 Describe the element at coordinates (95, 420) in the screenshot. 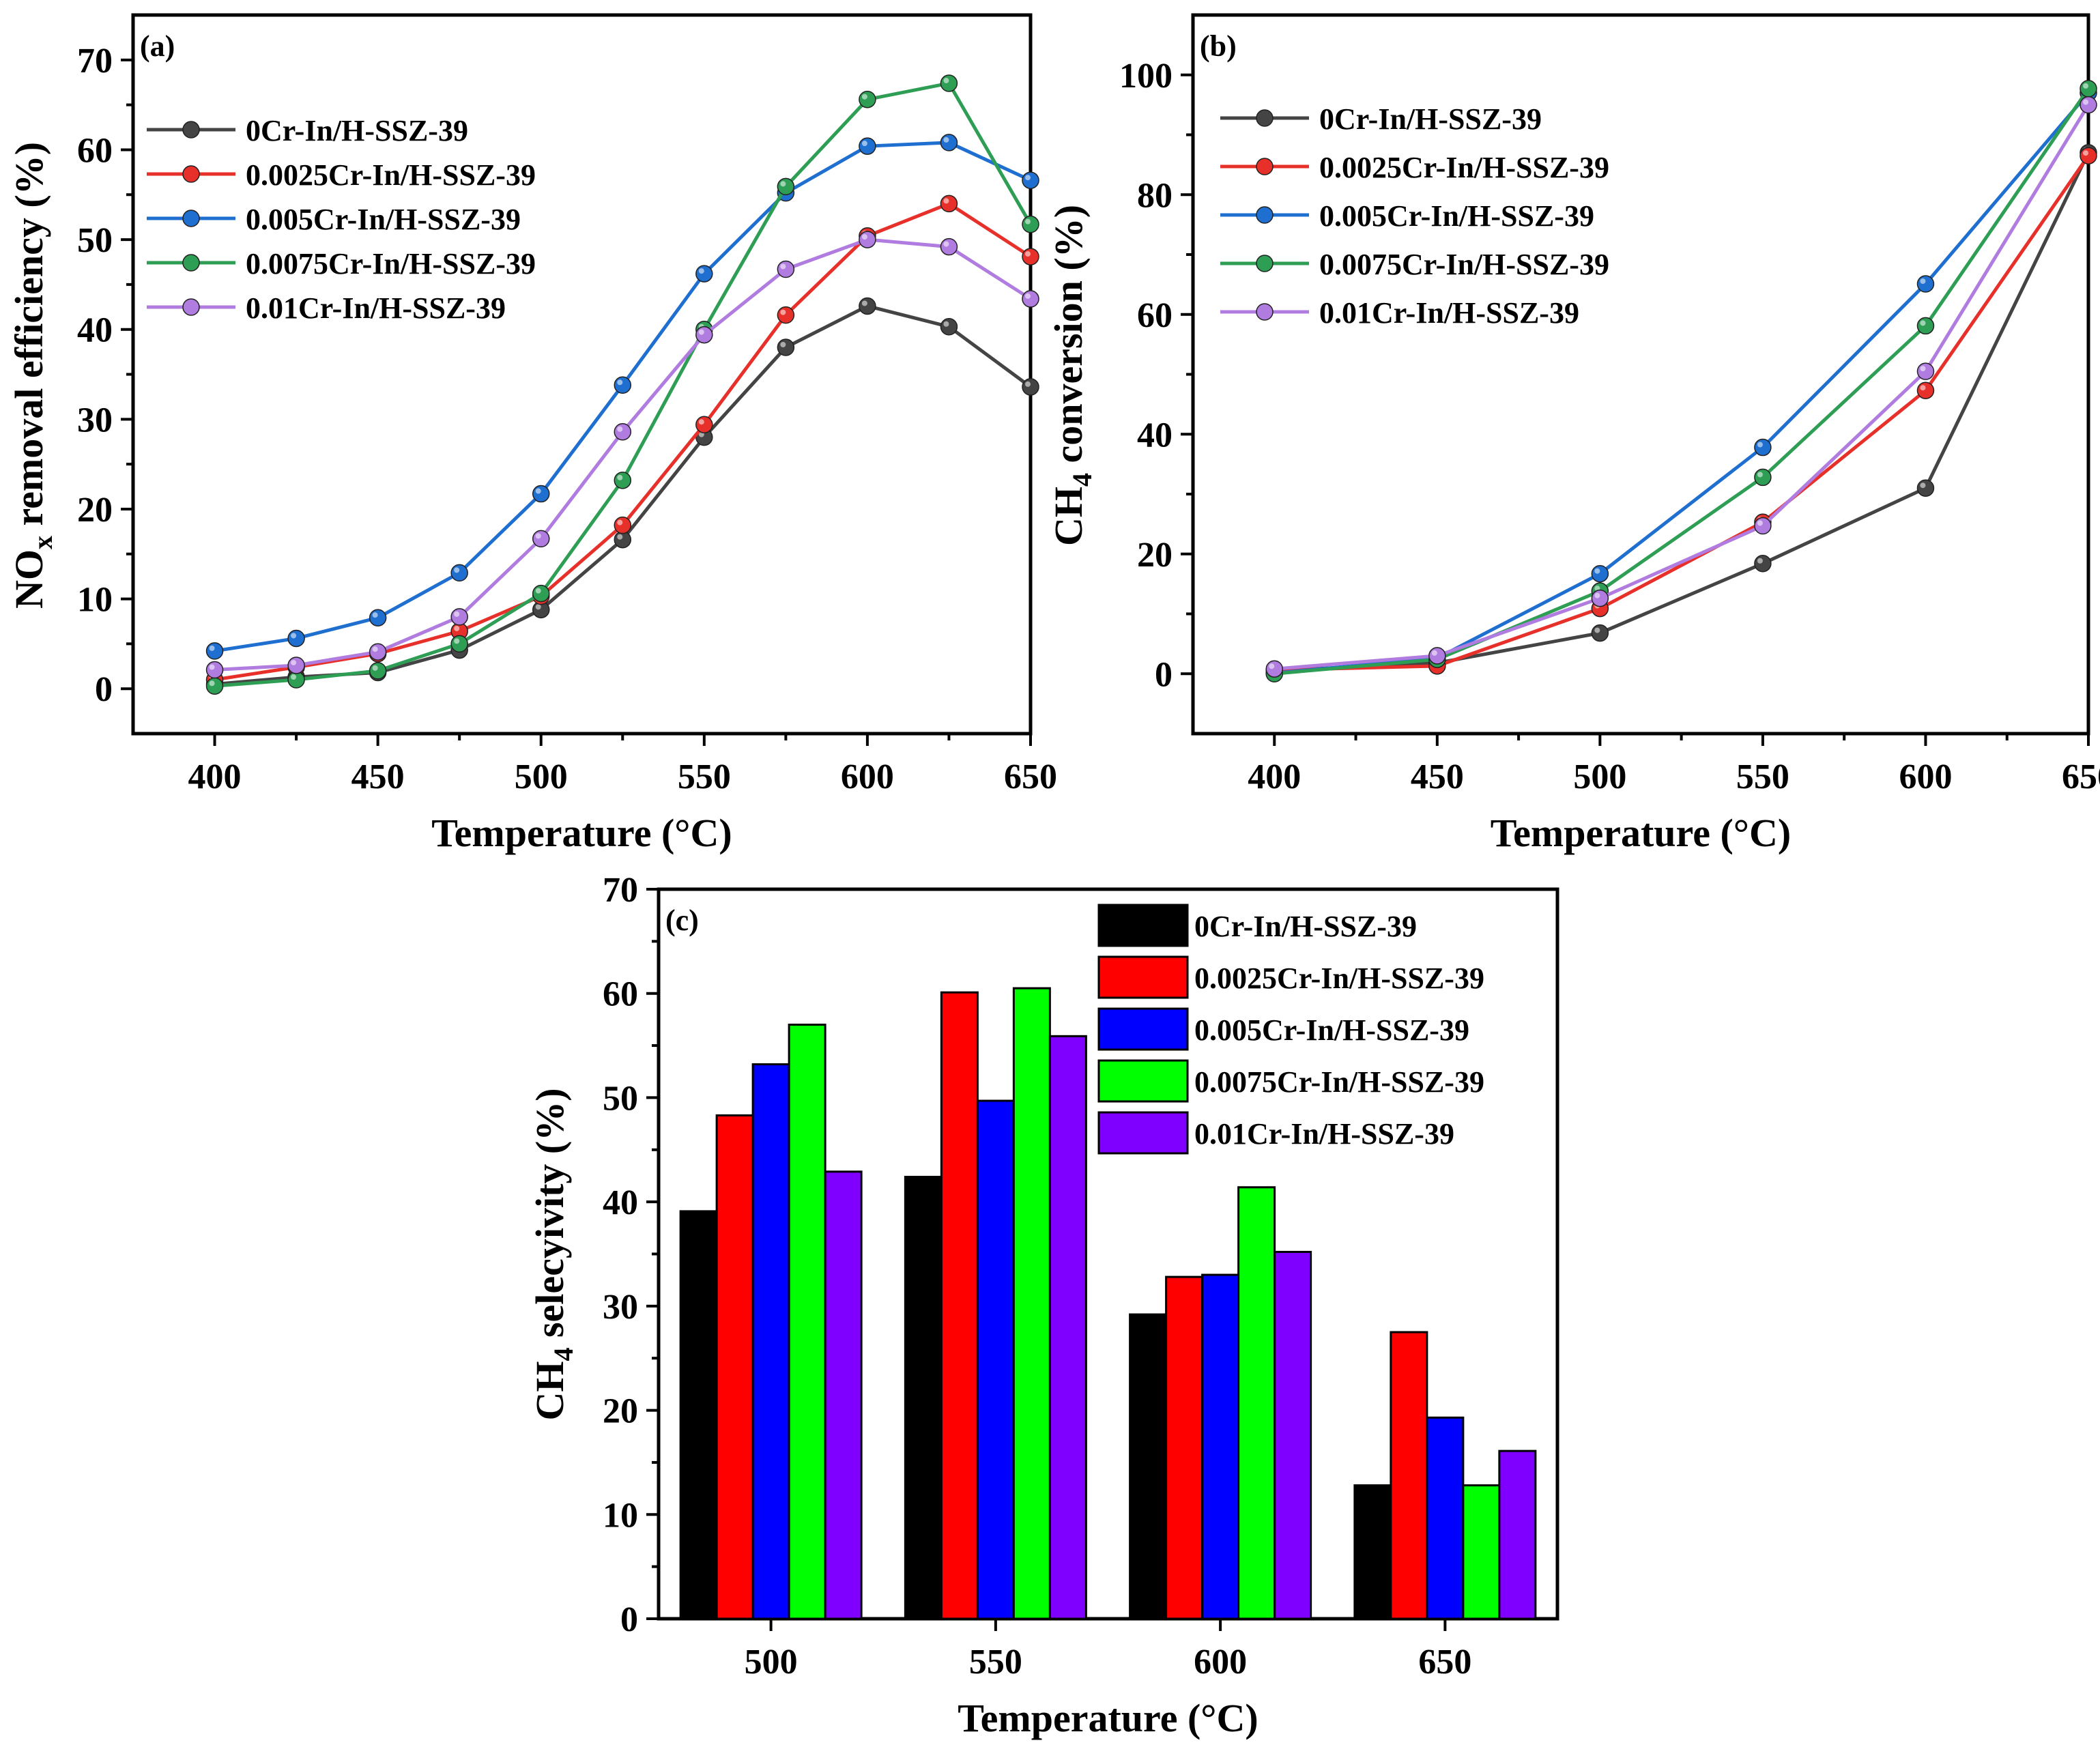

I see `y-tick-label-30: 30` at that location.